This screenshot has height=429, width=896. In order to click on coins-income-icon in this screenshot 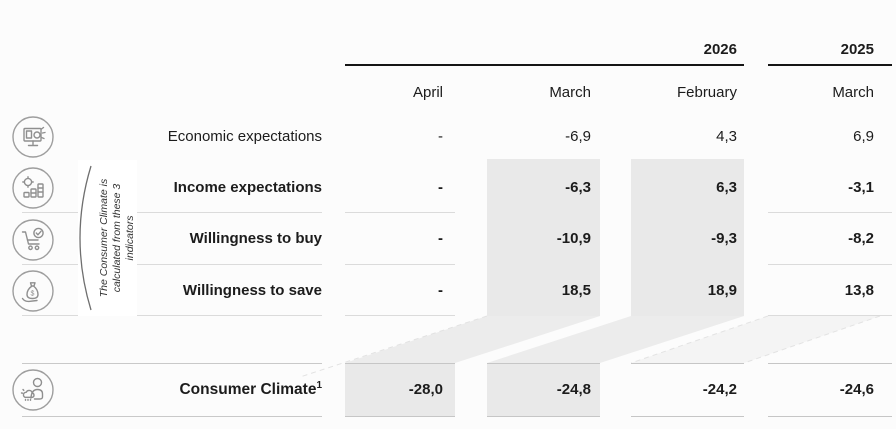, I will do `click(33, 188)`.